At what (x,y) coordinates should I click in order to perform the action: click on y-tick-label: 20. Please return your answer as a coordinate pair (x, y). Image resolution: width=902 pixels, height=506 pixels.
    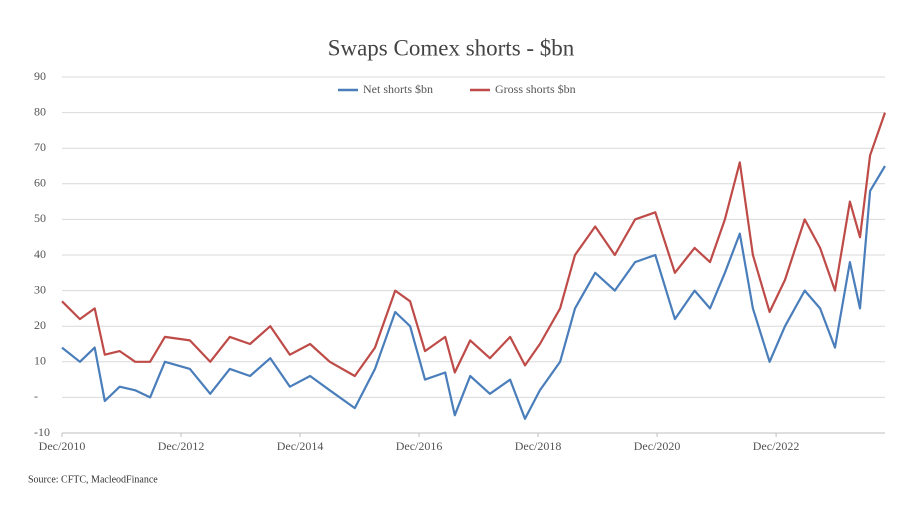
    Looking at the image, I should click on (40, 325).